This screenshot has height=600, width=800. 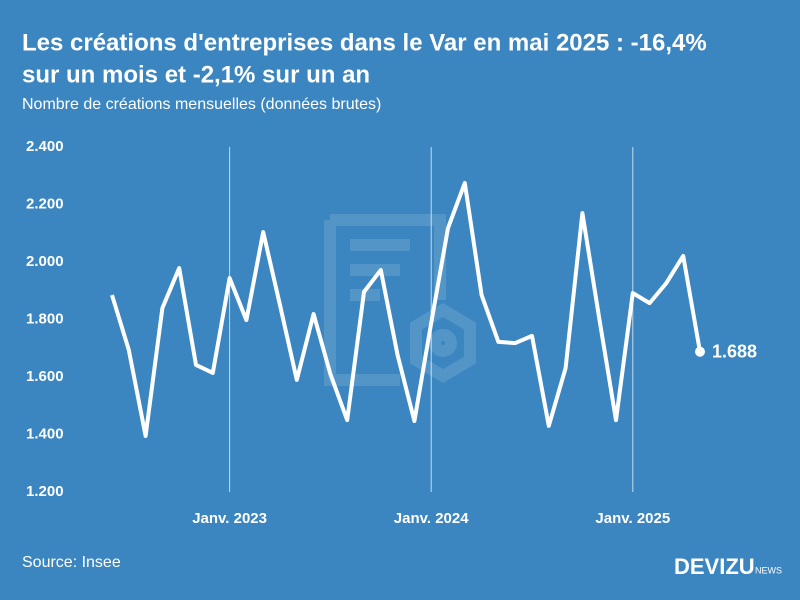 I want to click on brand: DEVIZU, so click(x=714, y=566).